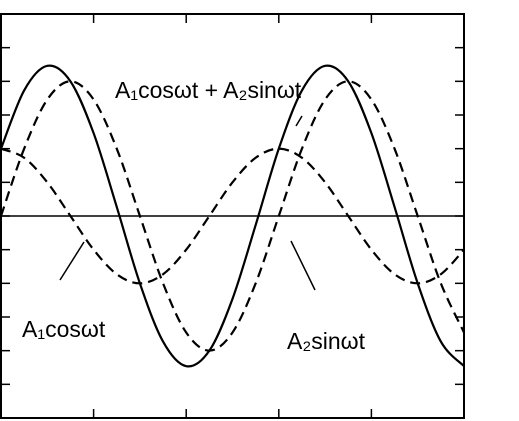  Describe the element at coordinates (326, 341) in the screenshot. I see `series-label: A₂sinωt` at that location.